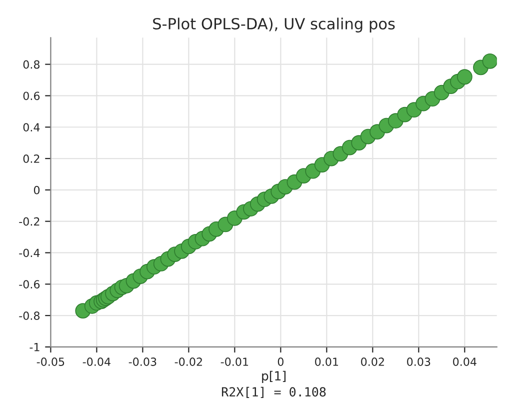  I want to click on text: R2X[1] = 0.108, so click(274, 392).